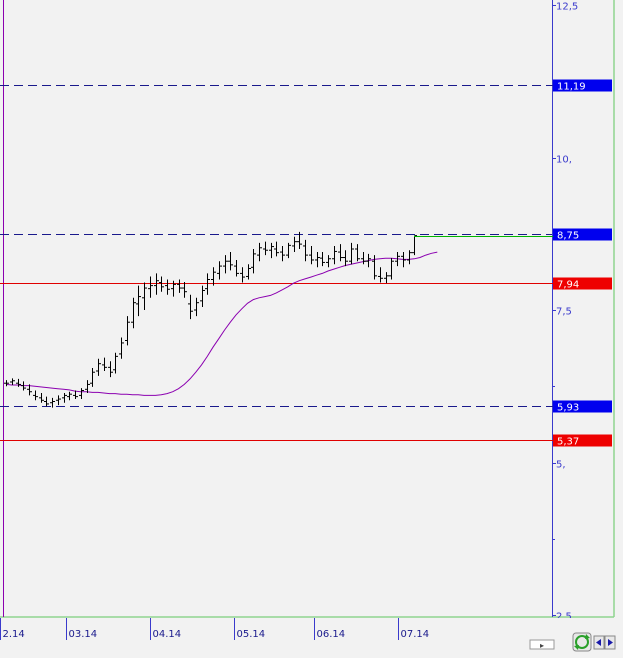 This screenshot has height=658, width=623. Describe the element at coordinates (561, 465) in the screenshot. I see `y-tick-label-3: 5,` at that location.